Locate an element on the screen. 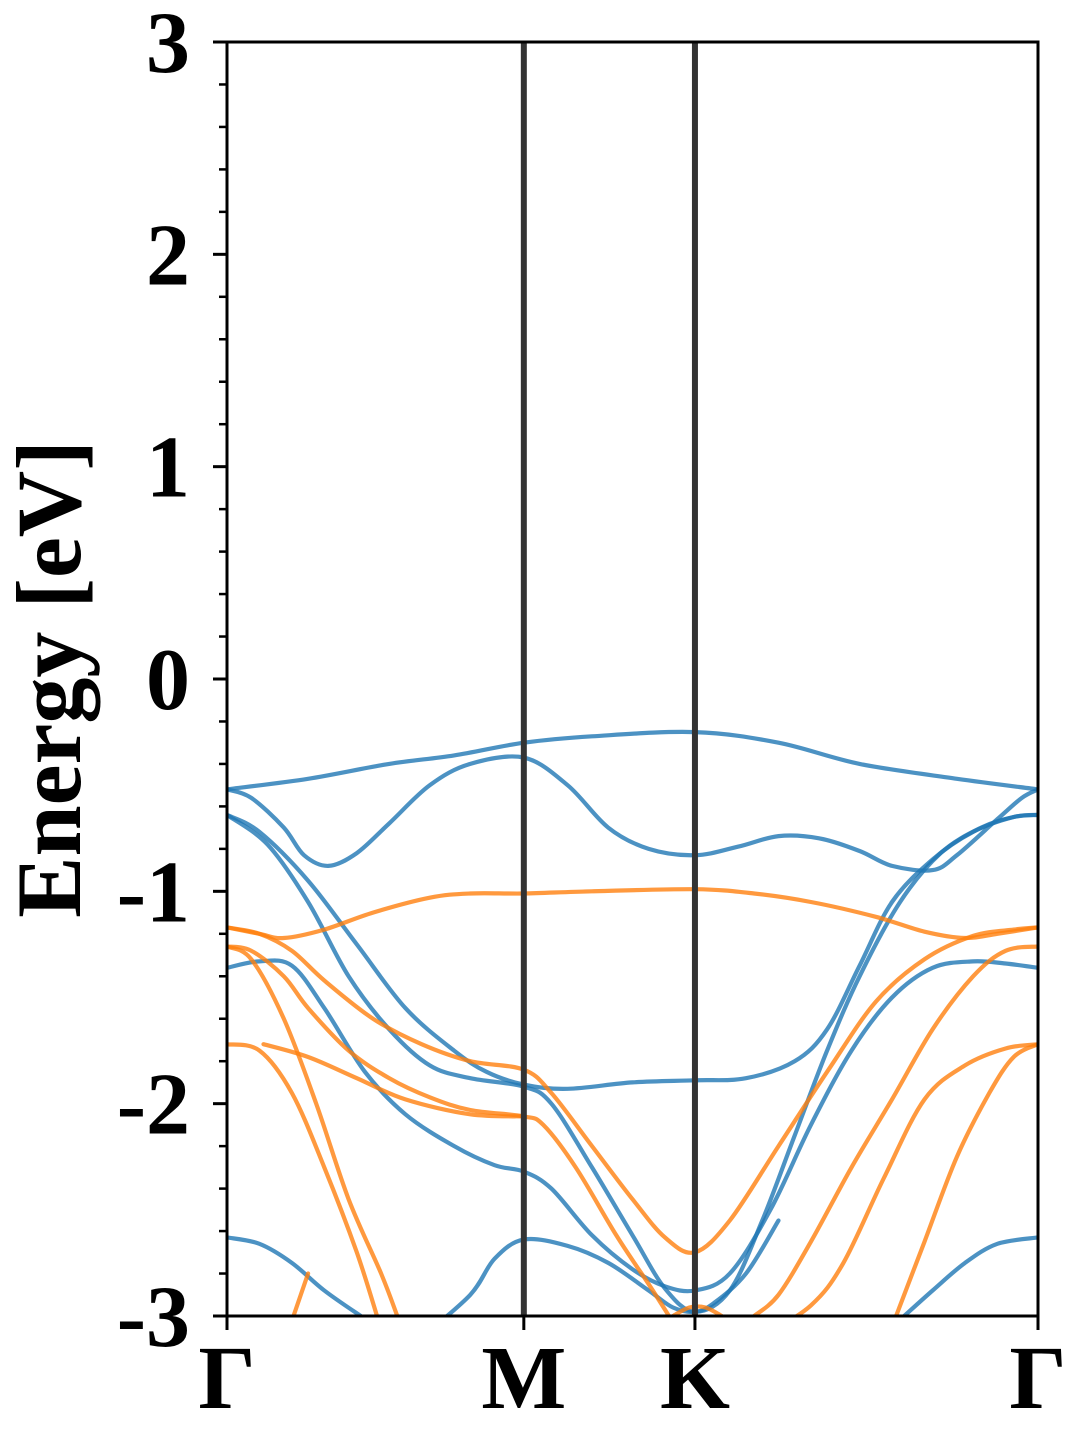 The height and width of the screenshot is (1440, 1080). y-axis: 3 2 1 0 -1 -2 -3 is located at coordinates (172, 683).